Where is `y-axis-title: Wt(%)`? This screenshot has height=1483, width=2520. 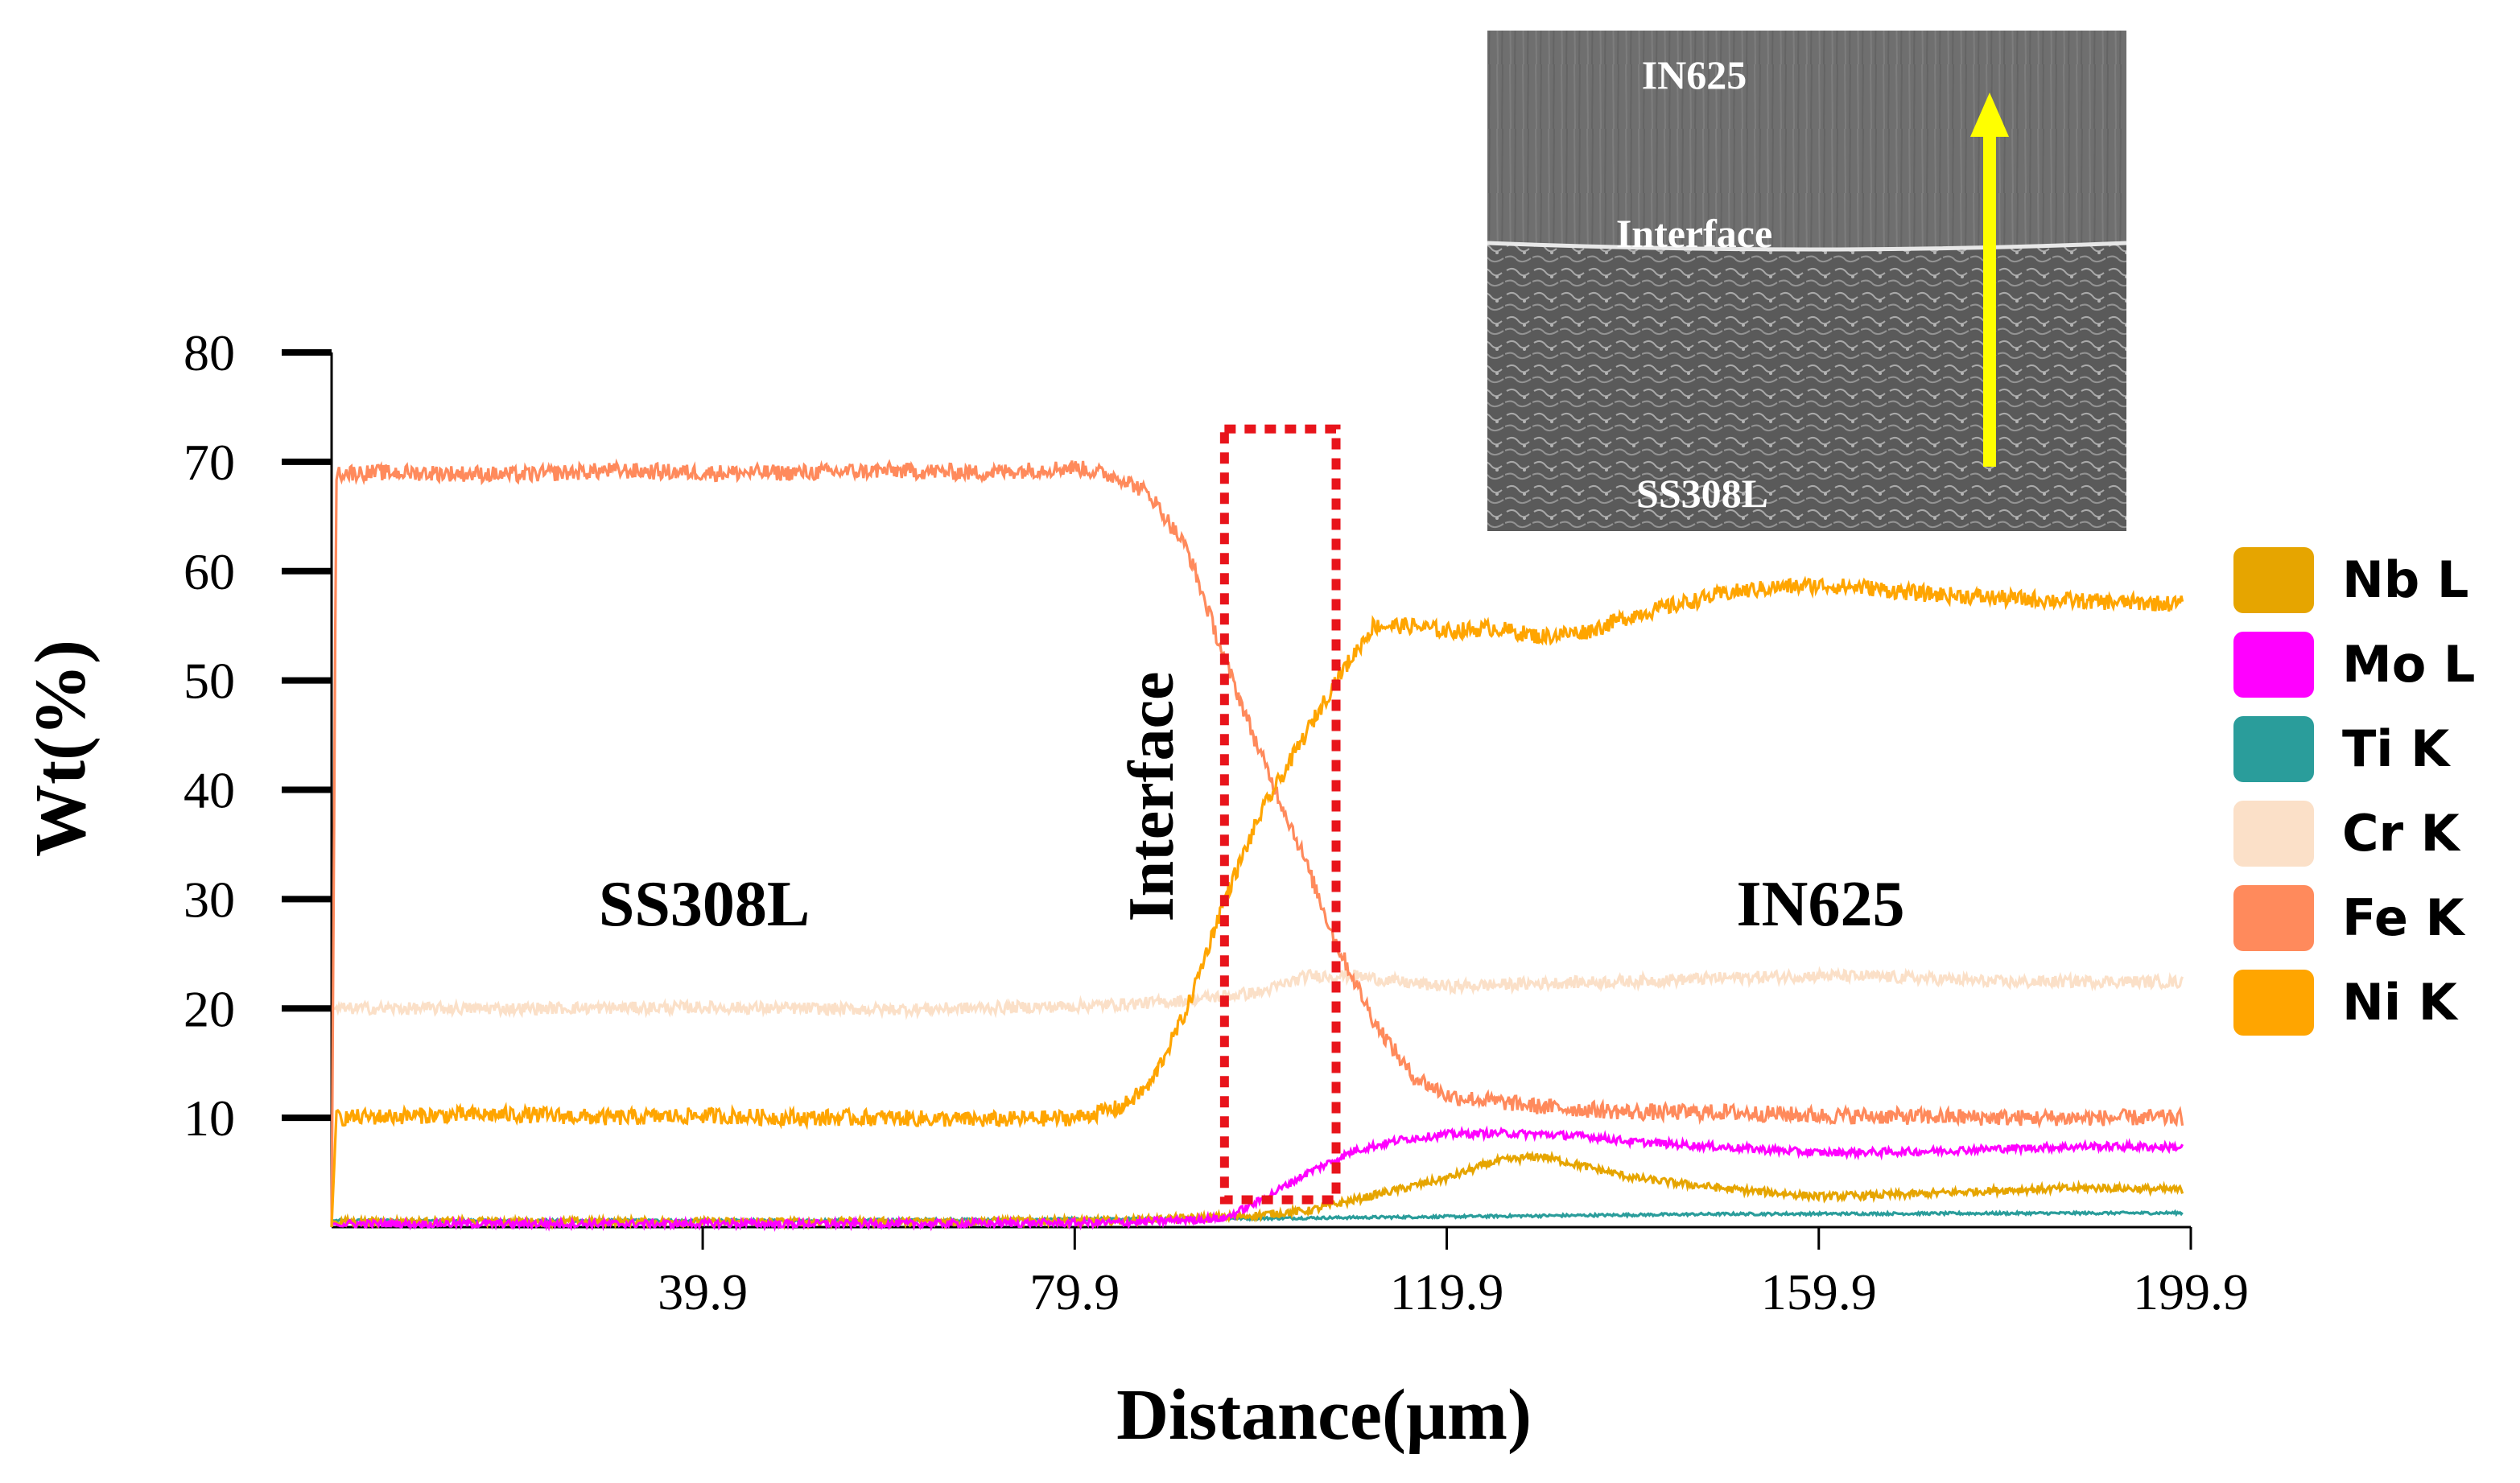
y-axis-title: Wt(%) is located at coordinates (61, 748).